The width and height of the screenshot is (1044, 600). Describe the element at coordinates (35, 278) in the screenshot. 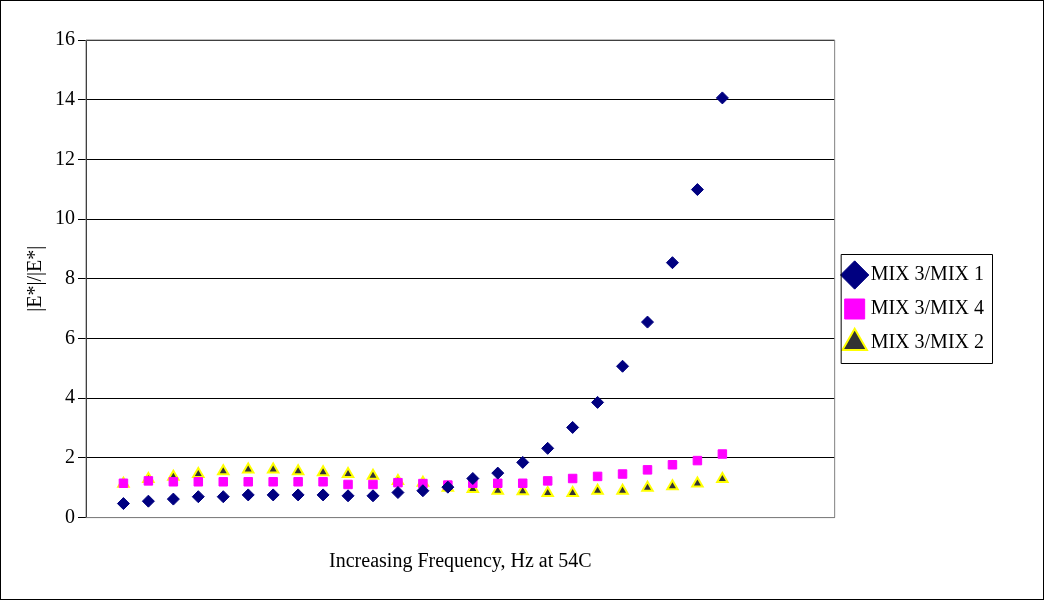

I see `y-axis-title: |E*|/|E*|` at that location.